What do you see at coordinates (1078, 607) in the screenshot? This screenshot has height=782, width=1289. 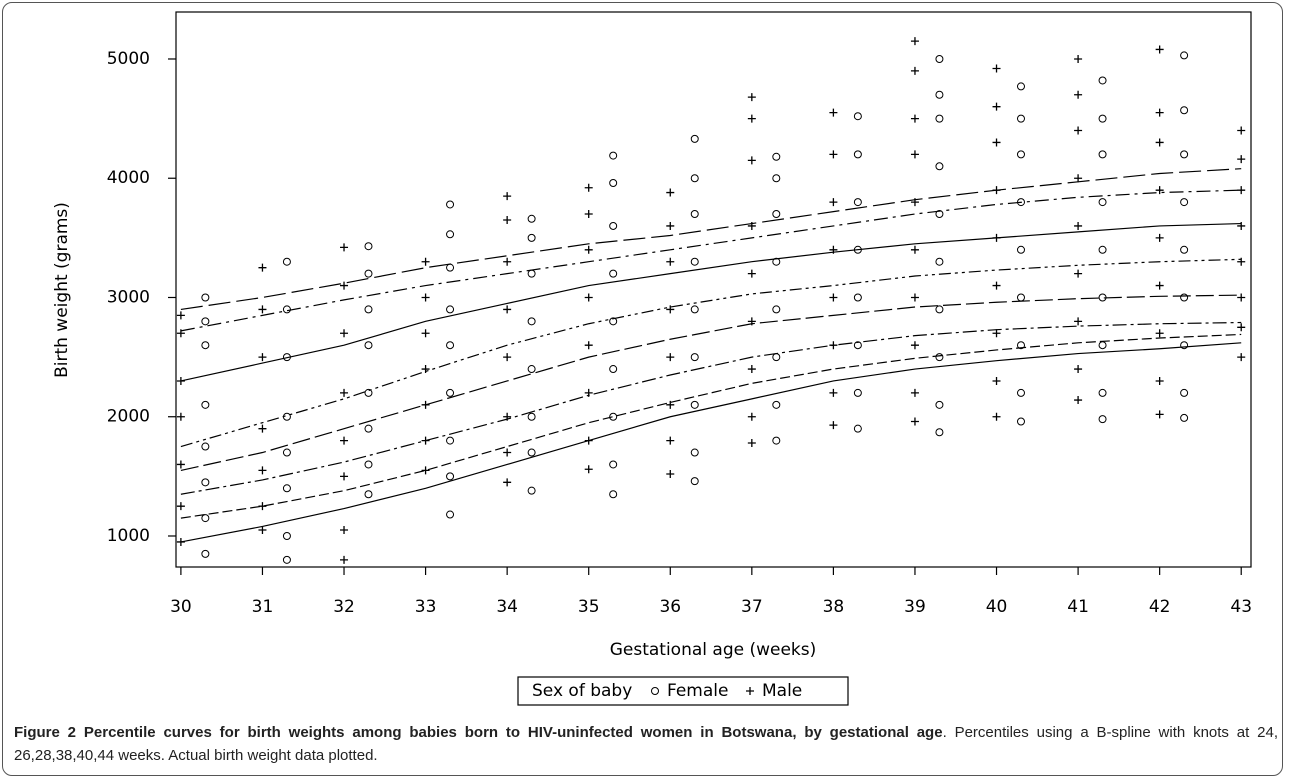 I see `x-tick-label: 41` at bounding box center [1078, 607].